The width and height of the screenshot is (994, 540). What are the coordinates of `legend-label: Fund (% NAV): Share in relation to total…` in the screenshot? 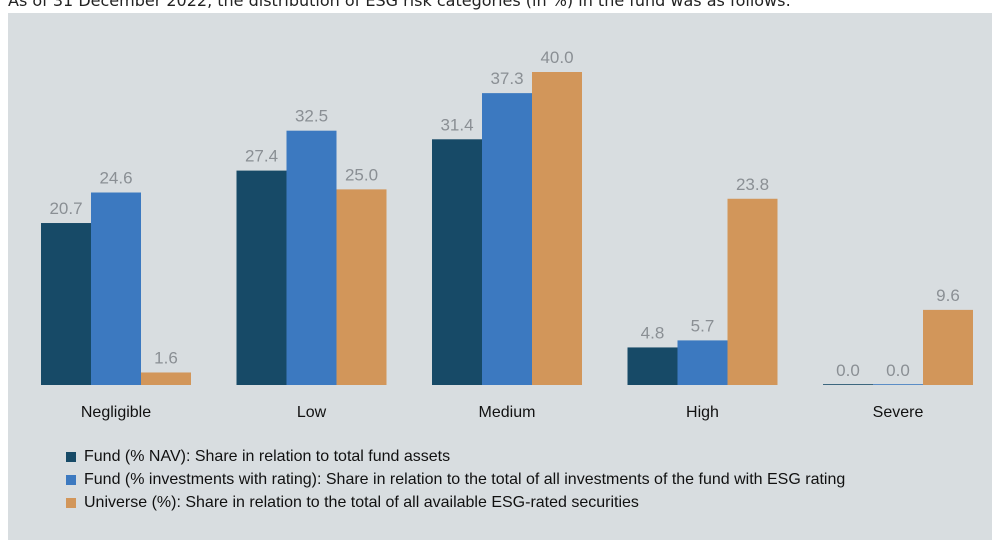 It's located at (267, 456).